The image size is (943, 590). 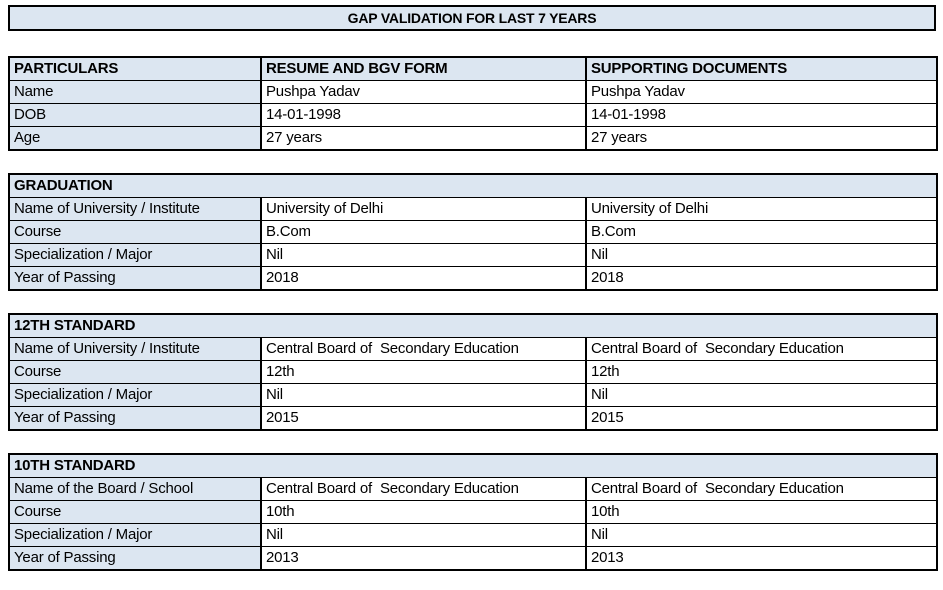 I want to click on table-row: DOB 14-01-1998 14-01-1998, so click(x=473, y=115).